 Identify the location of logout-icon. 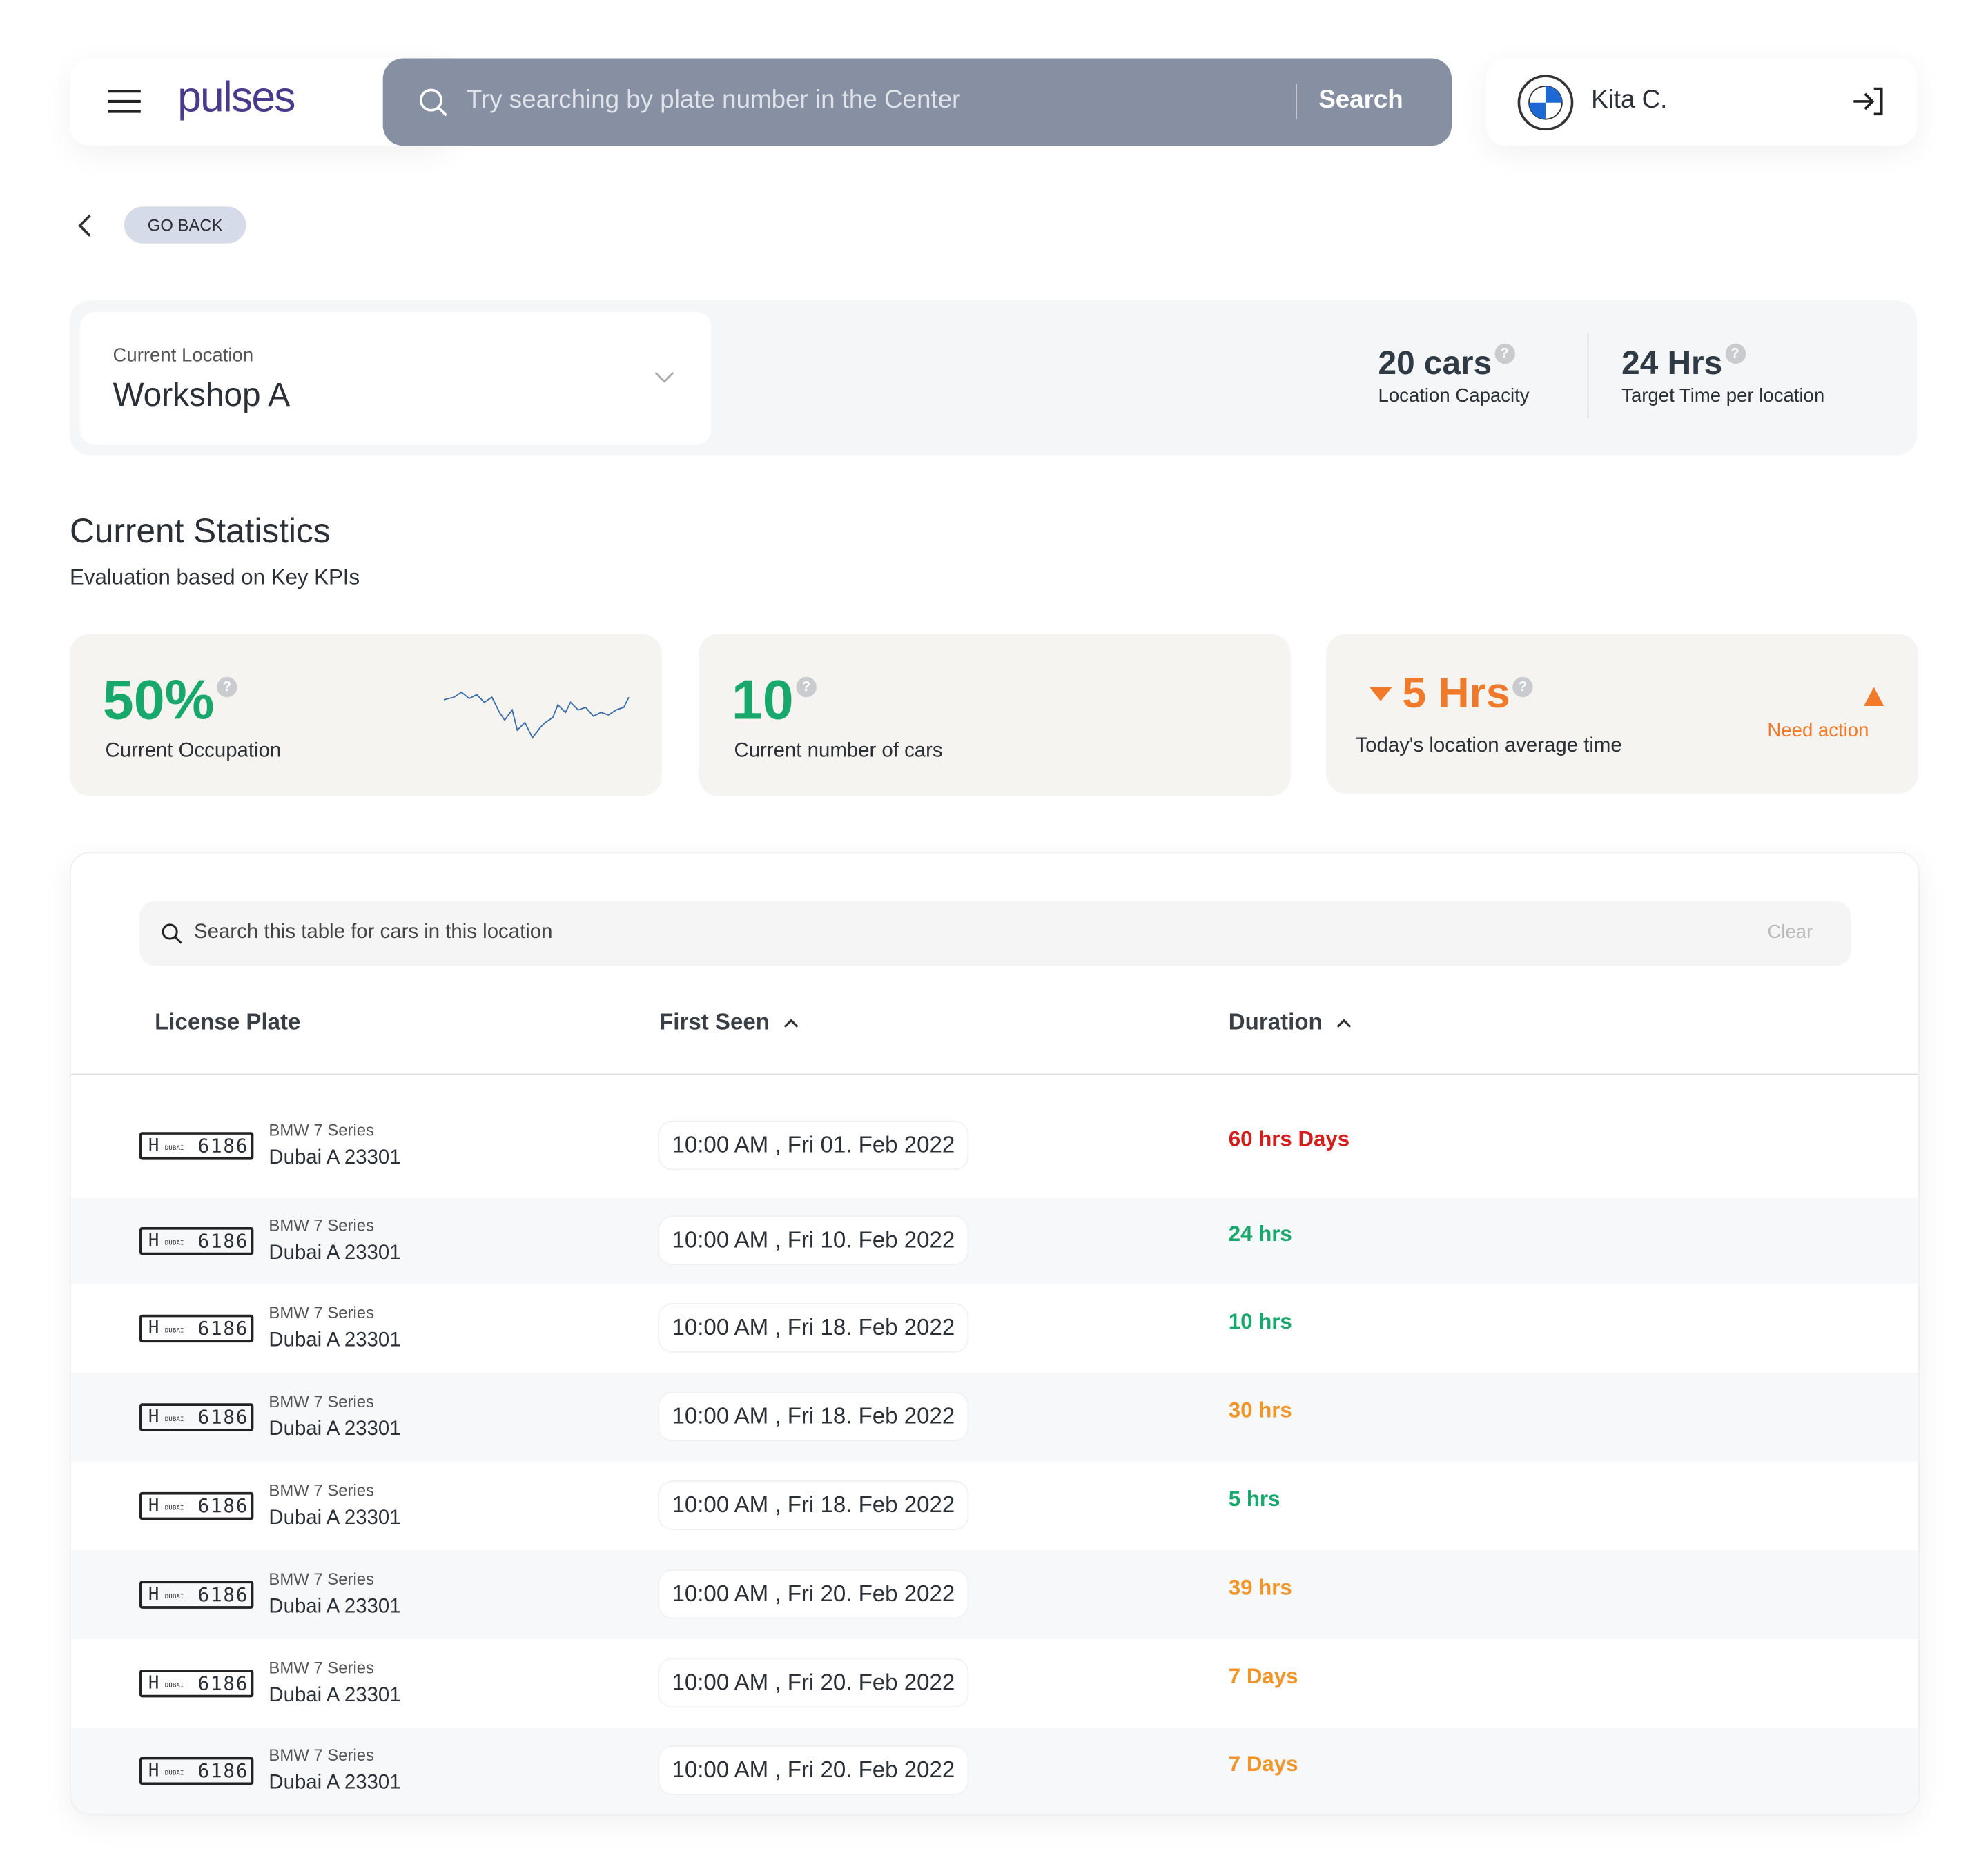
(1867, 101).